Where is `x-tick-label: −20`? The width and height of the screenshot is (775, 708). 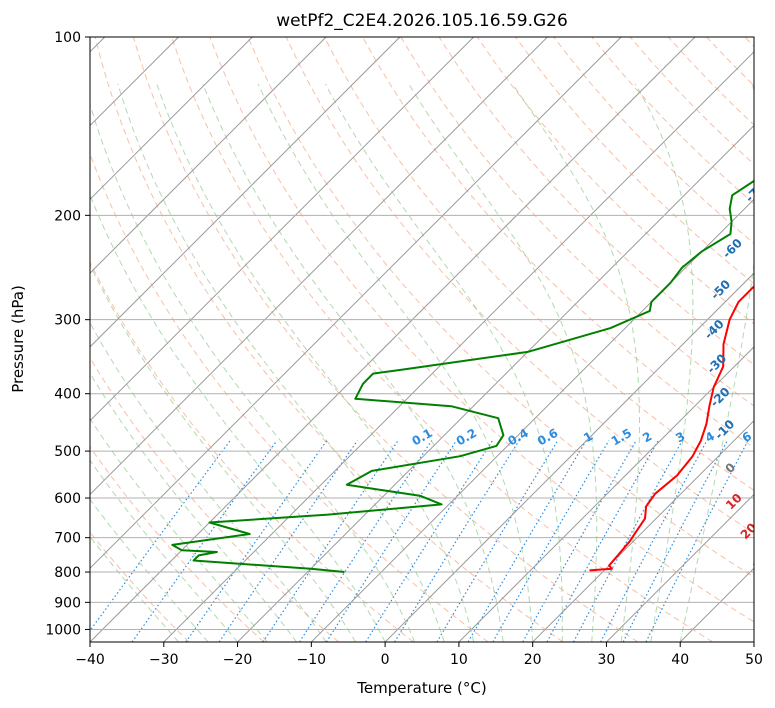 x-tick-label: −20 is located at coordinates (238, 660).